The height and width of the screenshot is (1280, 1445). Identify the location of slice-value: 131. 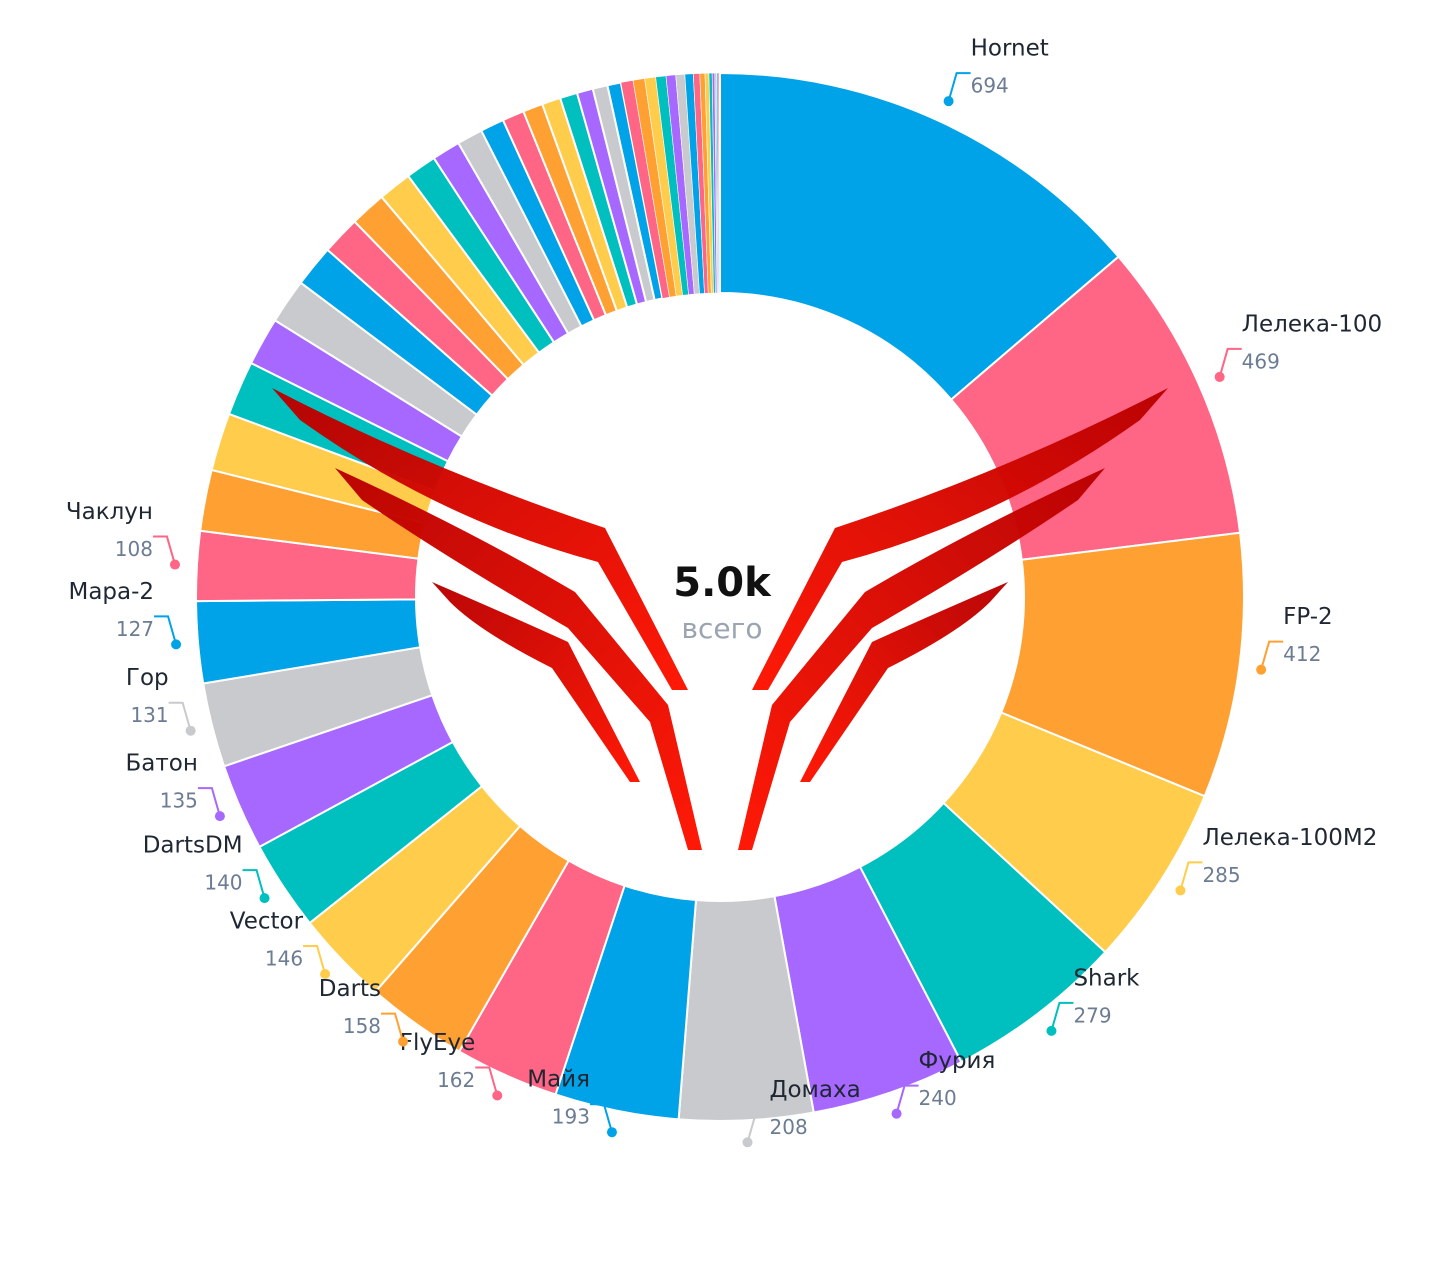
(149, 715).